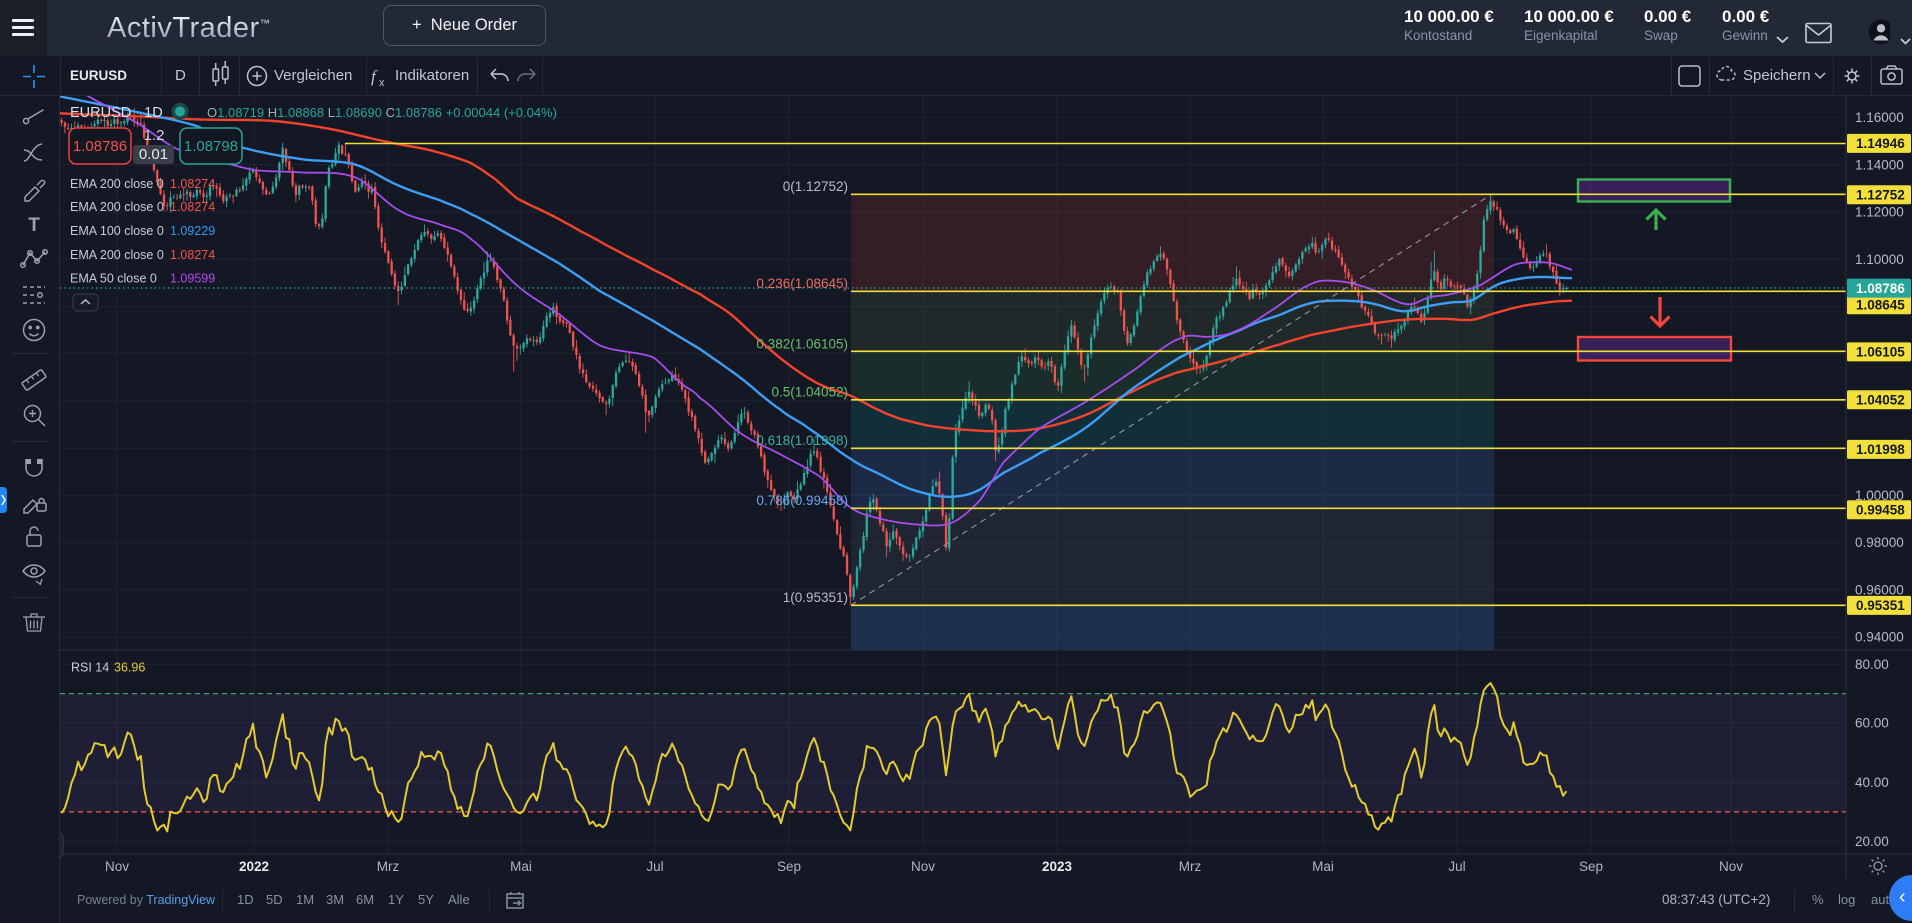 Image resolution: width=1912 pixels, height=923 pixels. Describe the element at coordinates (1880, 352) in the screenshot. I see `svg-text: 1.06105` at that location.